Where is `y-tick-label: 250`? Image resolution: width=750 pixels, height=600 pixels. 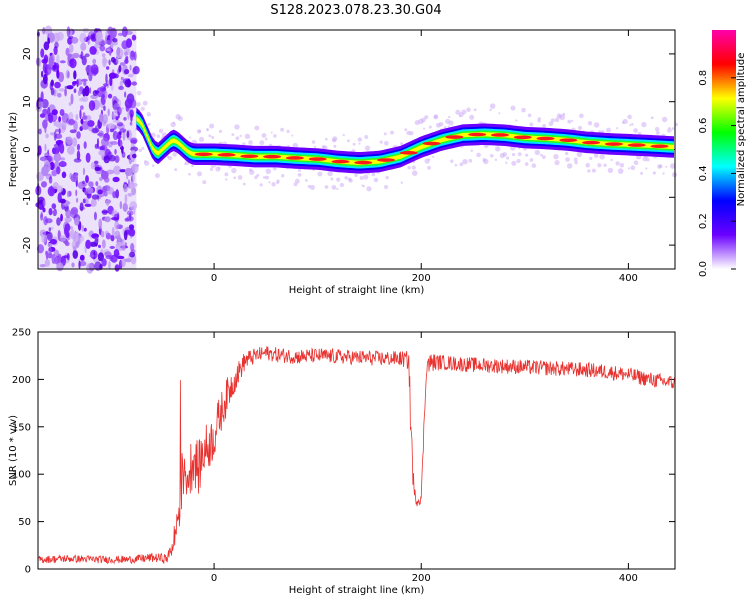
y-tick-label: 250 is located at coordinates (21, 333).